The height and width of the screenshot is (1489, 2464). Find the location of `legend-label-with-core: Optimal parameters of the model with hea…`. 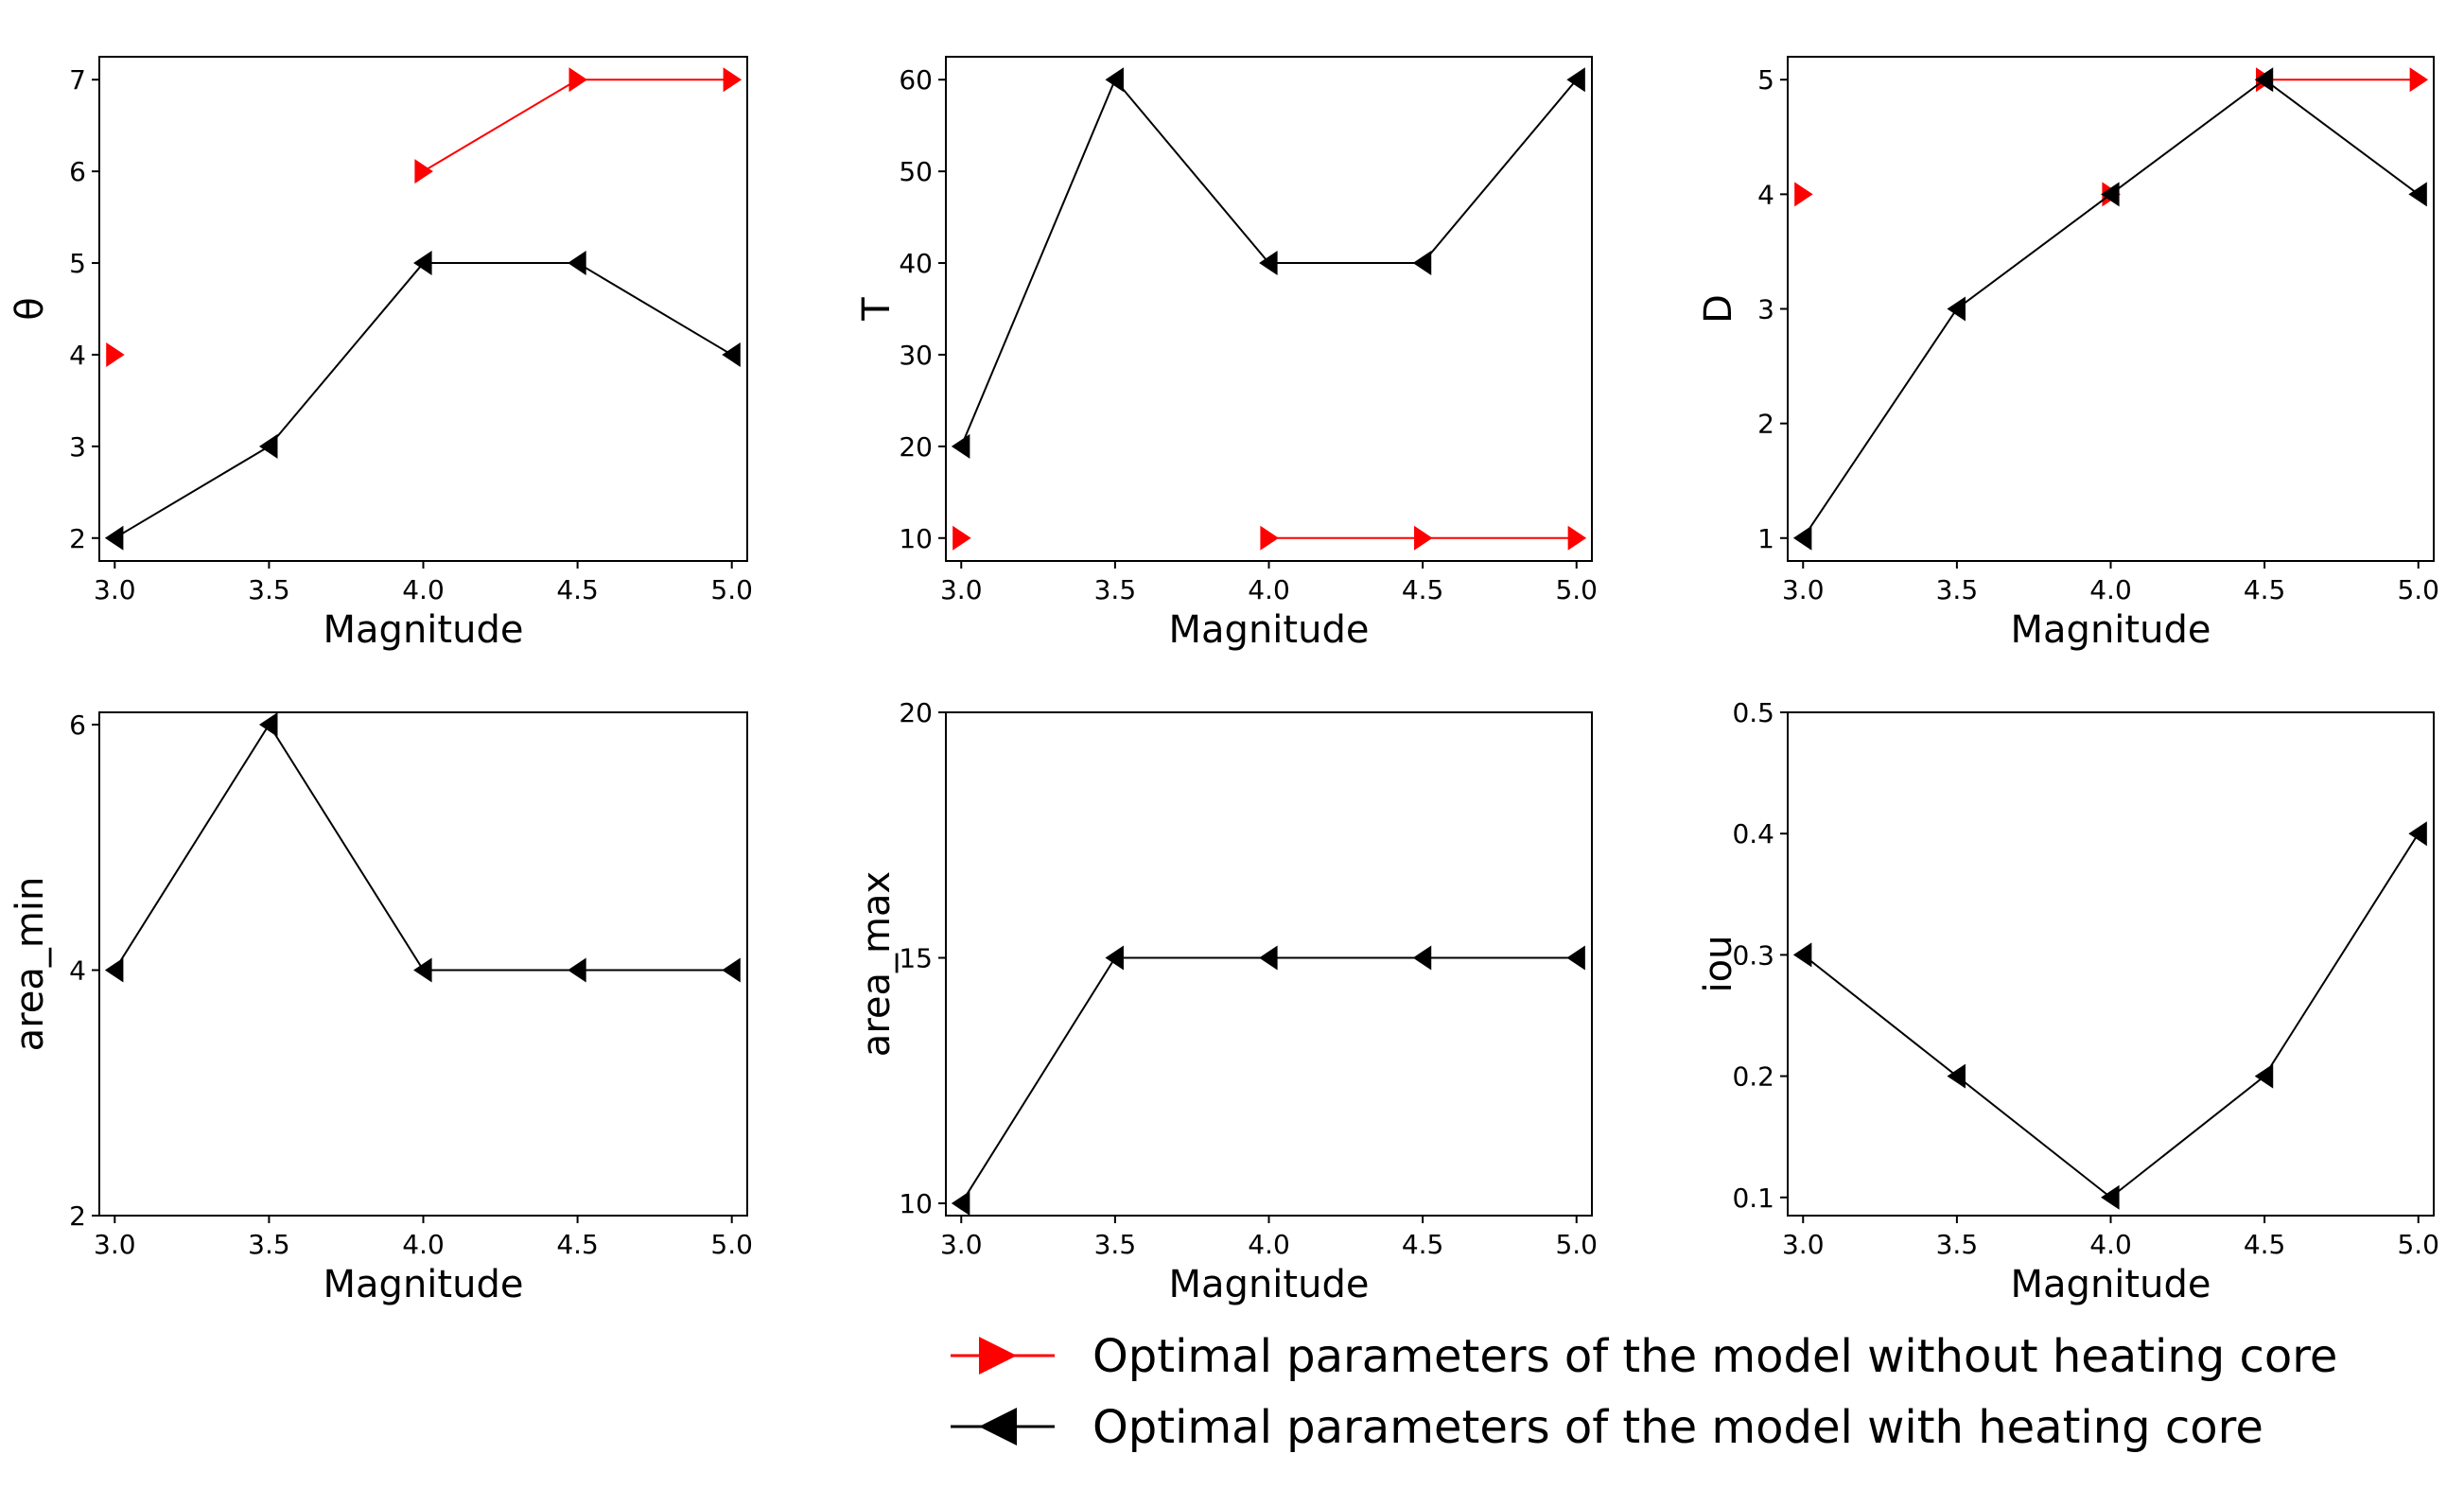

legend-label-with-core: Optimal parameters of the model with hea… is located at coordinates (1677, 1427).